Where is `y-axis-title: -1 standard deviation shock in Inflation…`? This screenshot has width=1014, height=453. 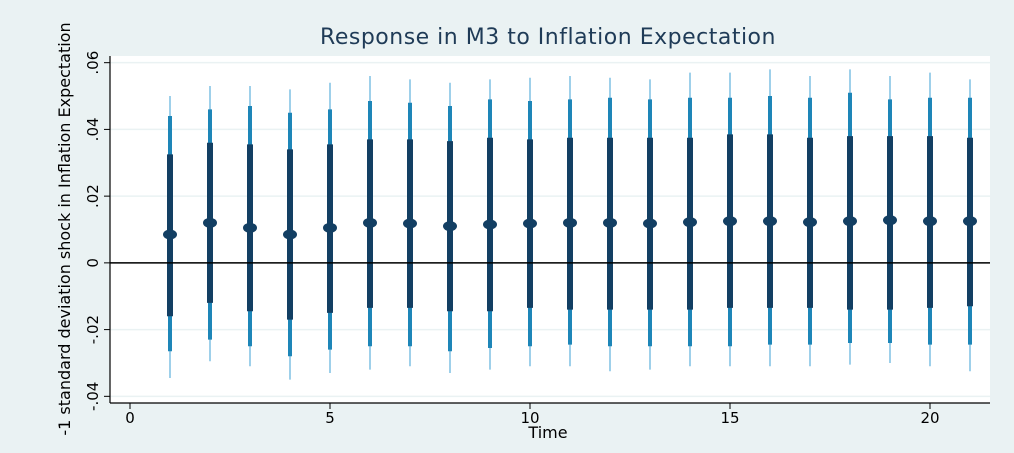
y-axis-title: -1 standard deviation shock in Inflation… is located at coordinates (64, 228).